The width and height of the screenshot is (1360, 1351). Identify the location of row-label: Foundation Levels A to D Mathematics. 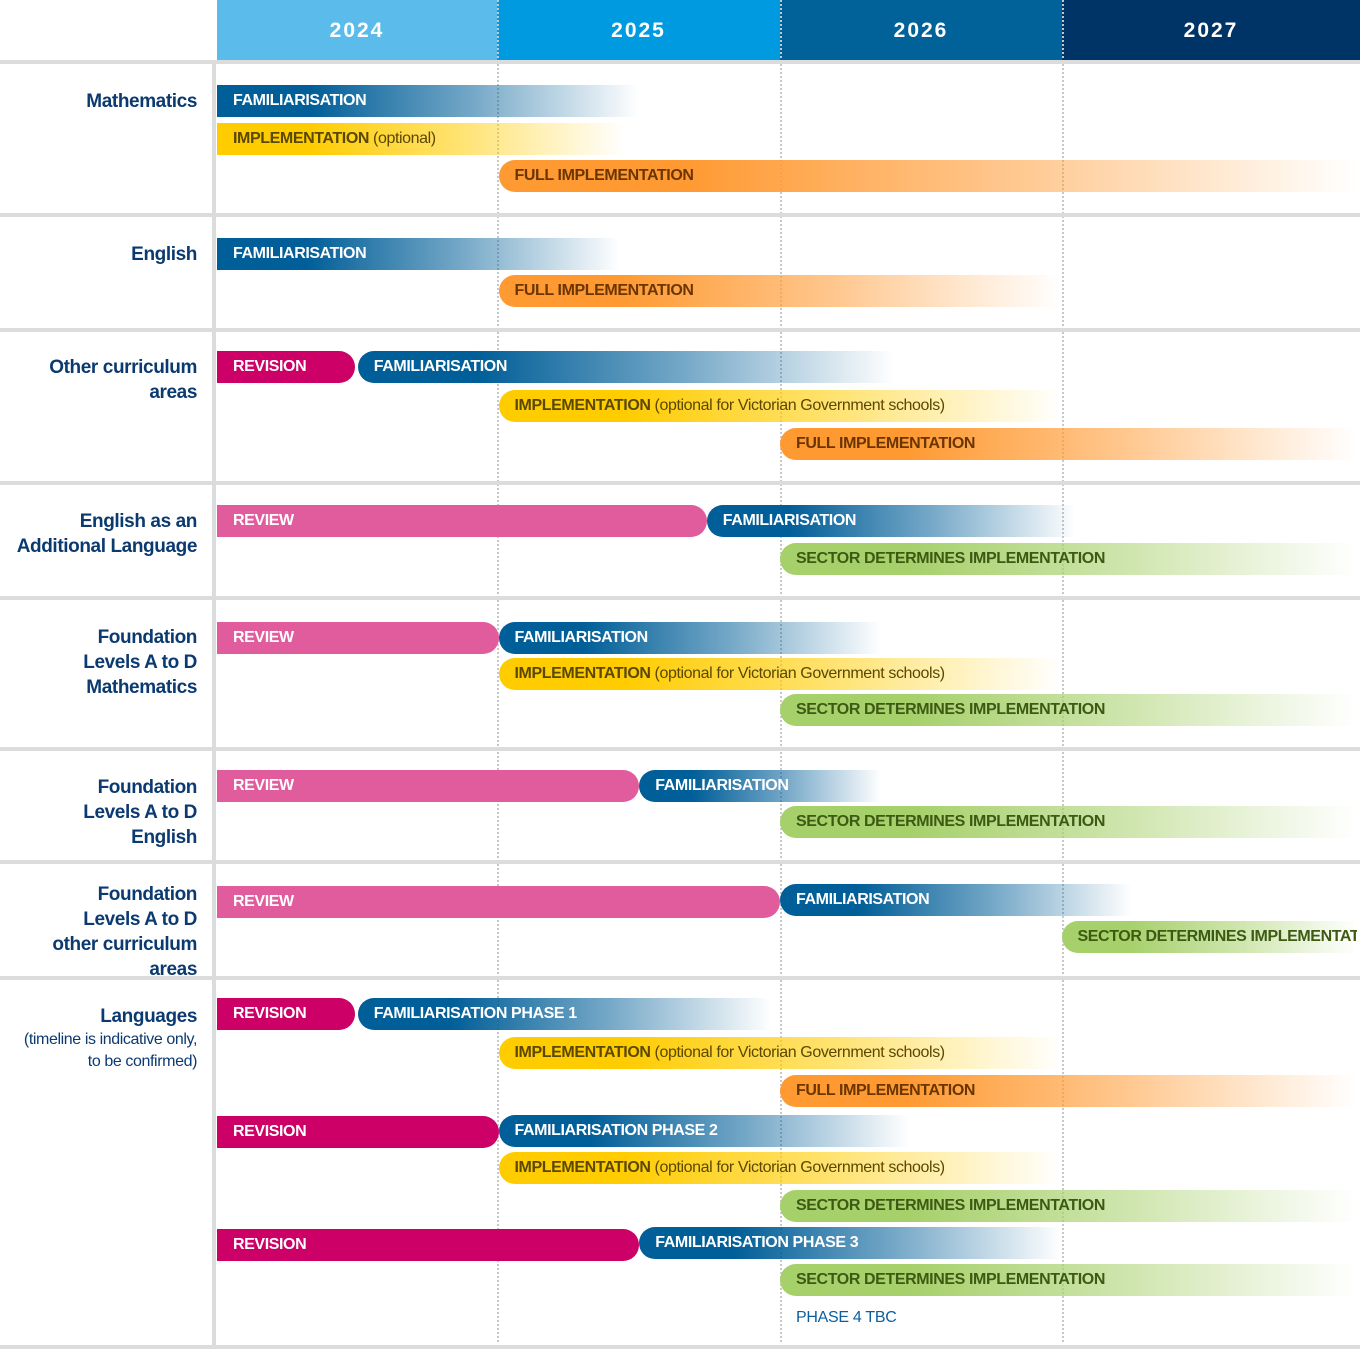
(140, 662).